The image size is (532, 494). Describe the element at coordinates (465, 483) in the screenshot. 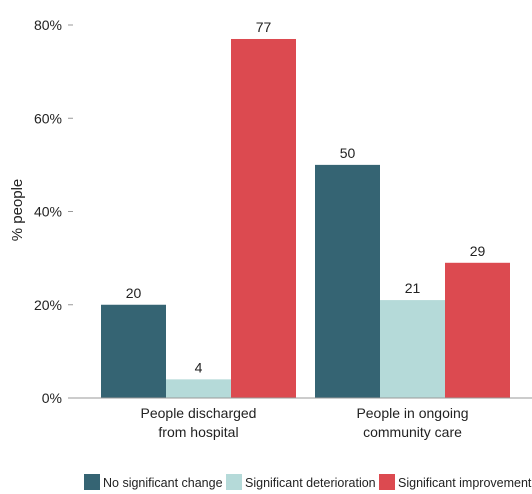

I see `legend-label: Significant improvement` at that location.